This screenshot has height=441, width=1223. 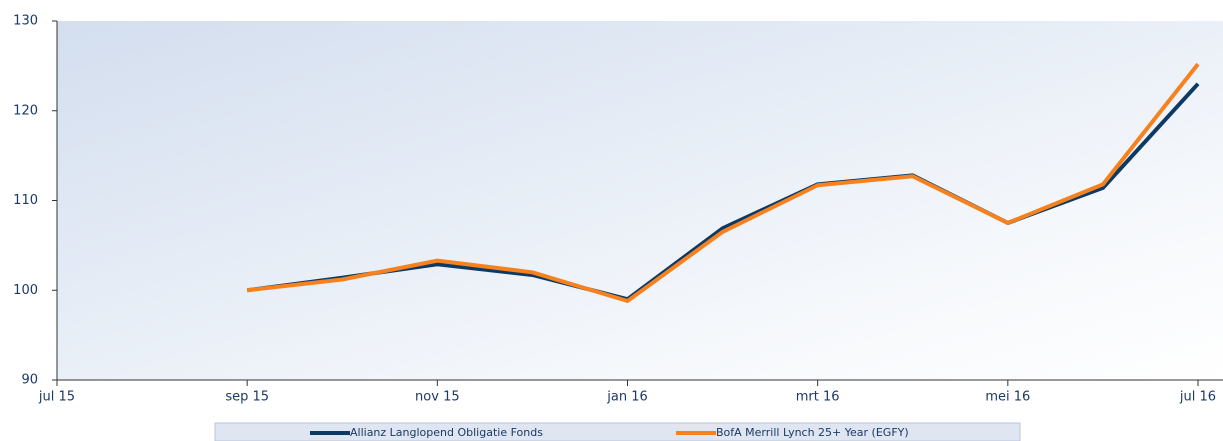 What do you see at coordinates (25, 200) in the screenshot?
I see `y-tick-label: 110` at bounding box center [25, 200].